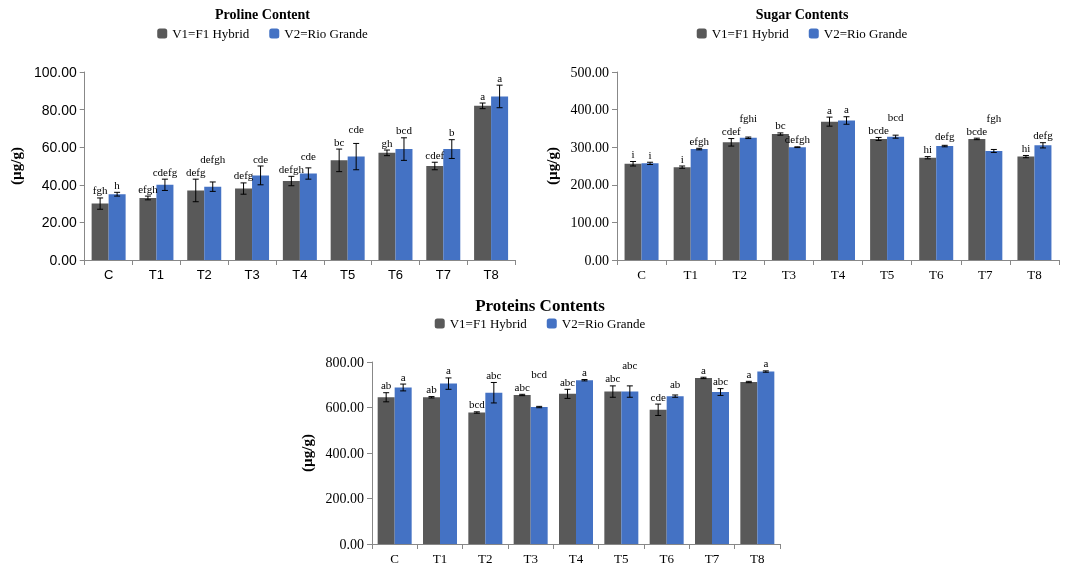  What do you see at coordinates (682, 158) in the screenshot?
I see `data-label: i` at bounding box center [682, 158].